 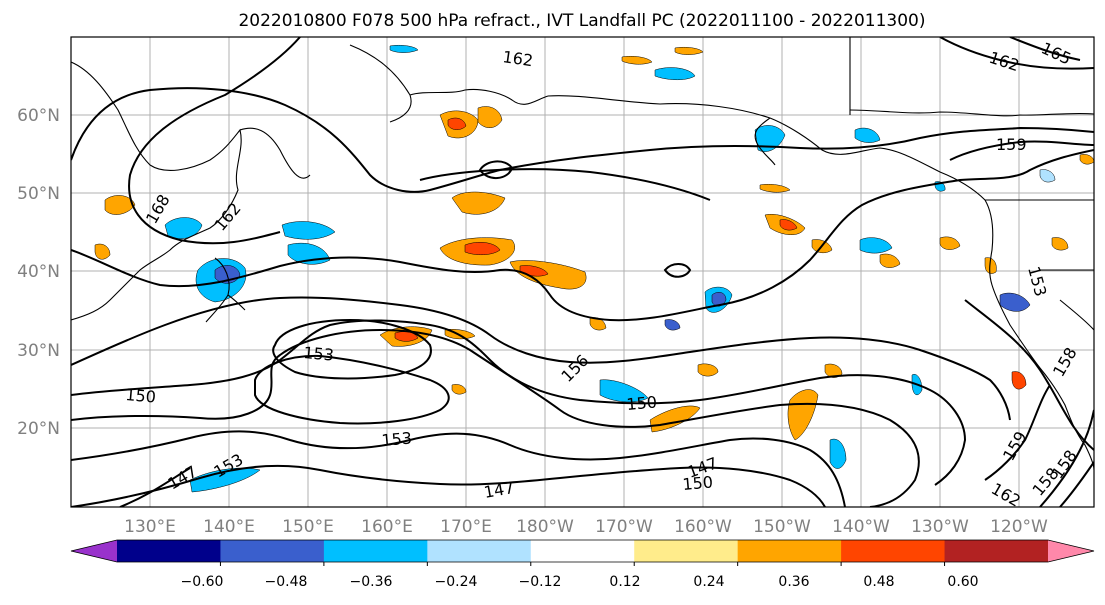 What do you see at coordinates (517, 58) in the screenshot?
I see `contour-label: 162` at bounding box center [517, 58].